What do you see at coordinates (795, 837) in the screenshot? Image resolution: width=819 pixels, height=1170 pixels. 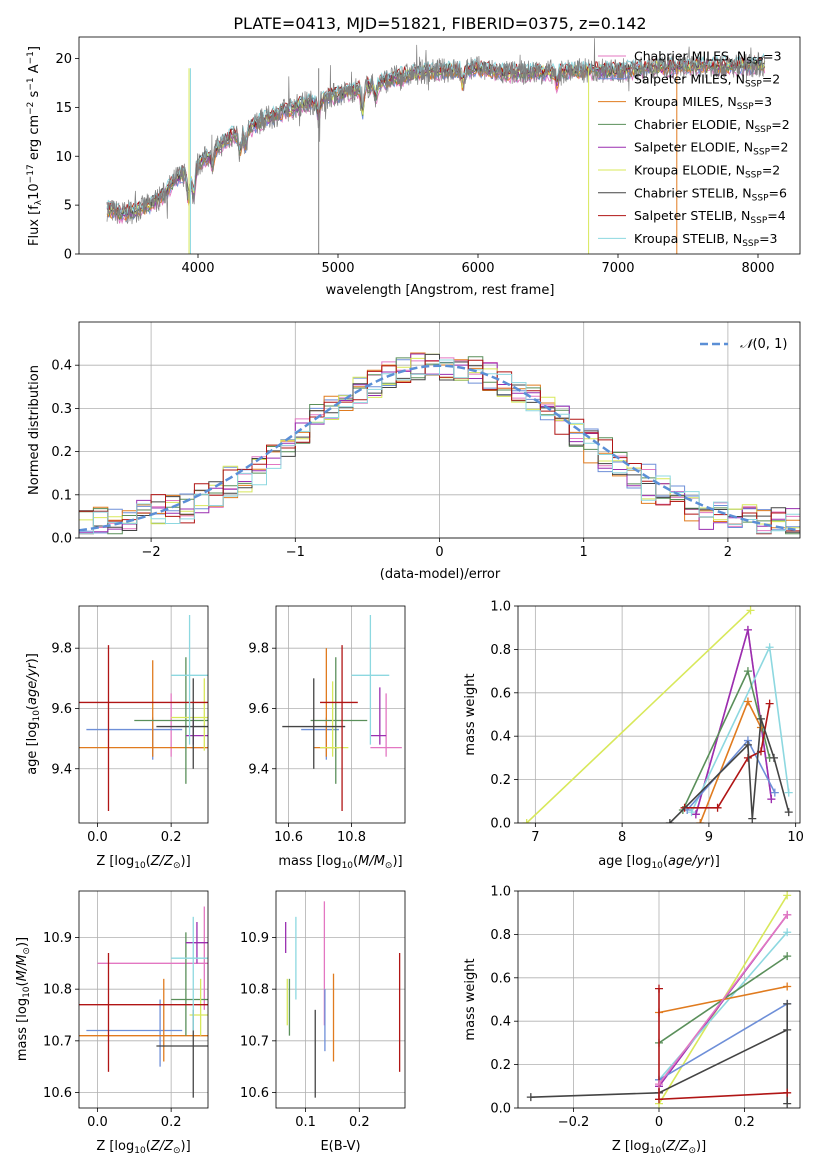 I see `x-tick-label: 10` at bounding box center [795, 837].